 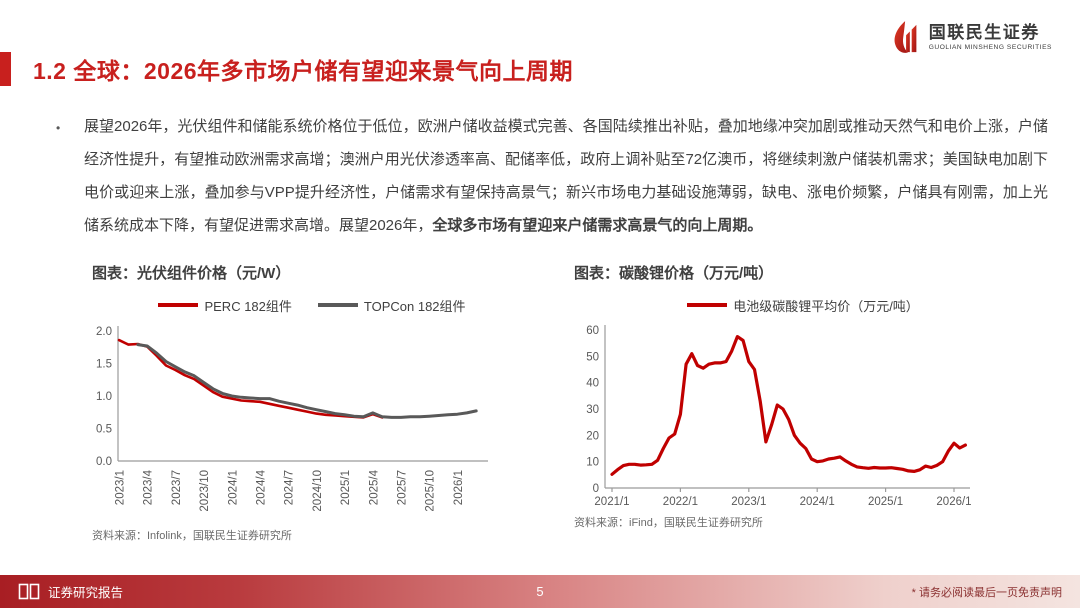 I want to click on page-number: 5, so click(x=540, y=591).